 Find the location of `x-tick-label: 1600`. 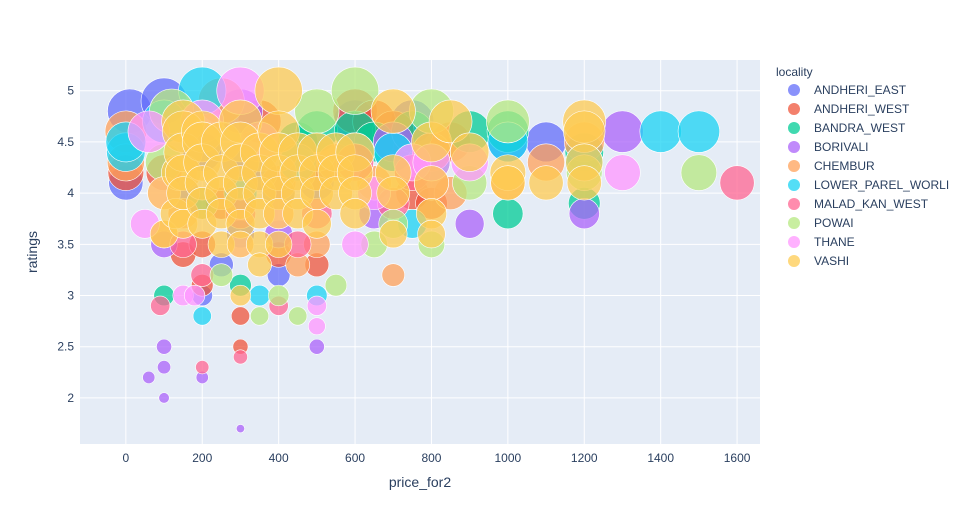

x-tick-label: 1600 is located at coordinates (737, 458).